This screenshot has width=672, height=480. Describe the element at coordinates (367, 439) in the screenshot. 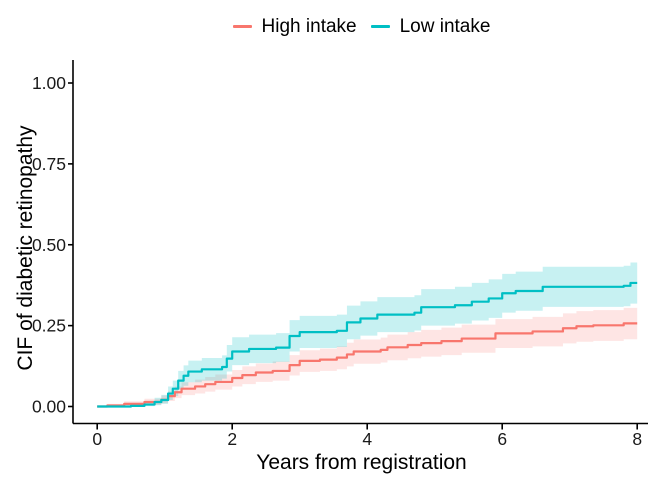

I see `x-tick-label: 4` at that location.